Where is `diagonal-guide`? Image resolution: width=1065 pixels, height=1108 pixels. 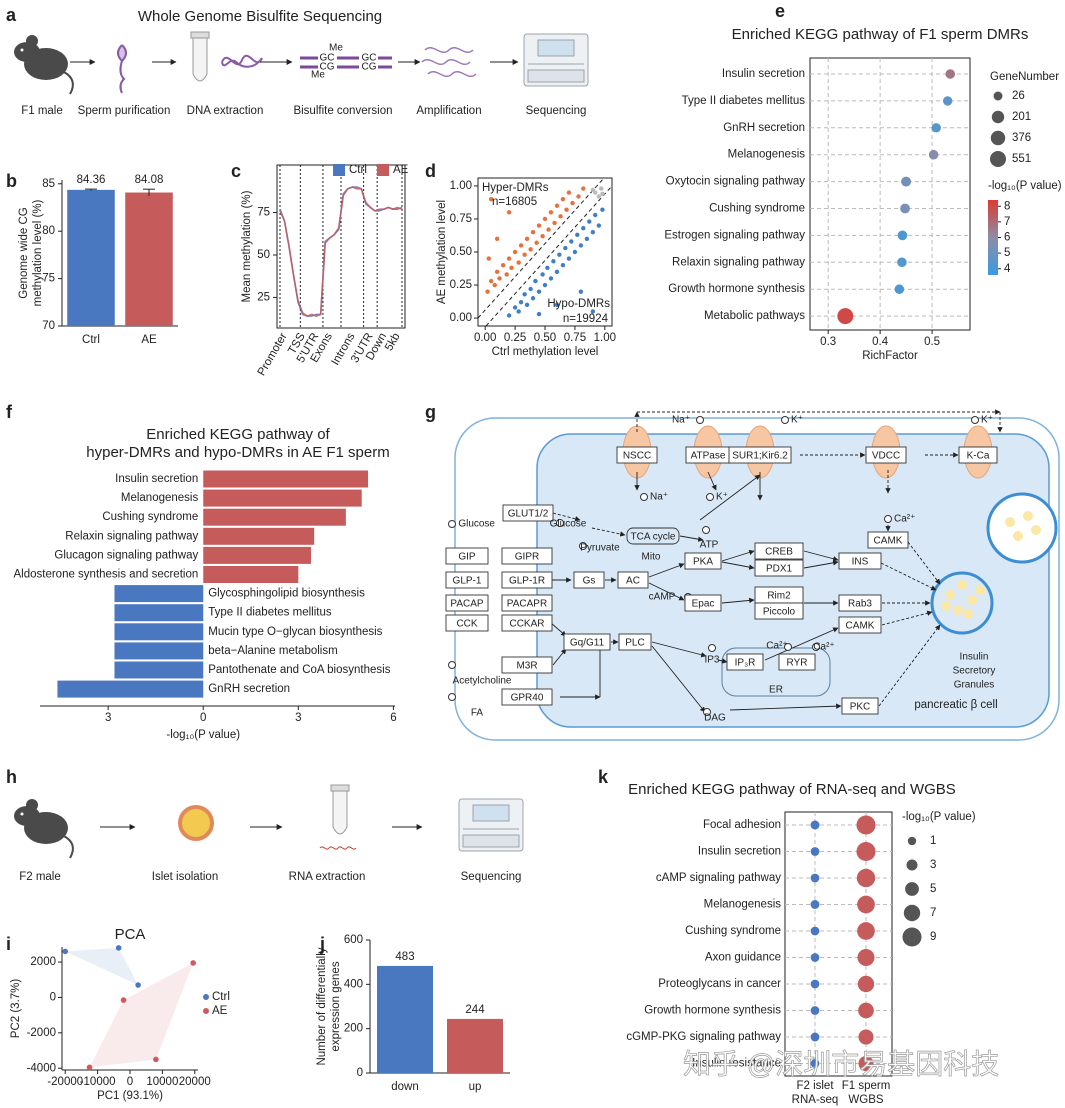 diagonal-guide is located at coordinates (549, 256).